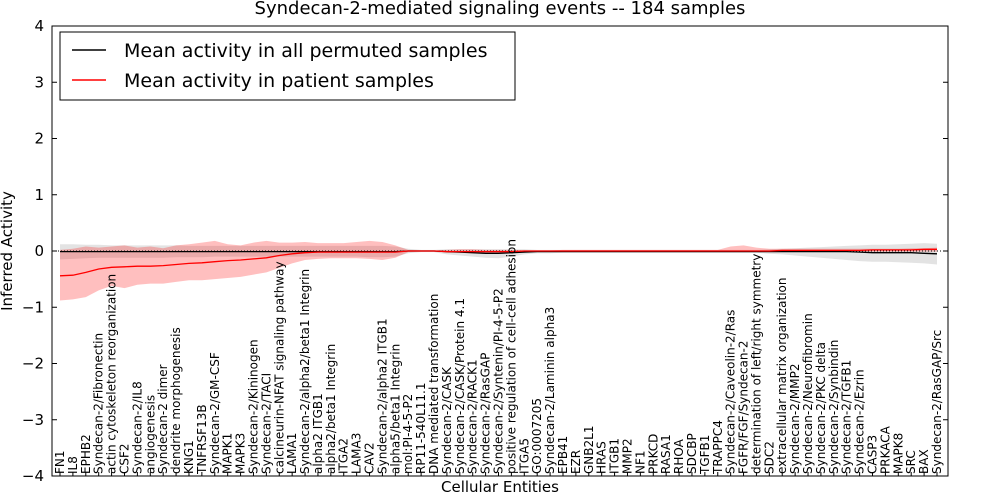 The image size is (1000, 500). What do you see at coordinates (421, 428) in the screenshot?
I see `x-tick-label: RP11-540L11.1` at bounding box center [421, 428].